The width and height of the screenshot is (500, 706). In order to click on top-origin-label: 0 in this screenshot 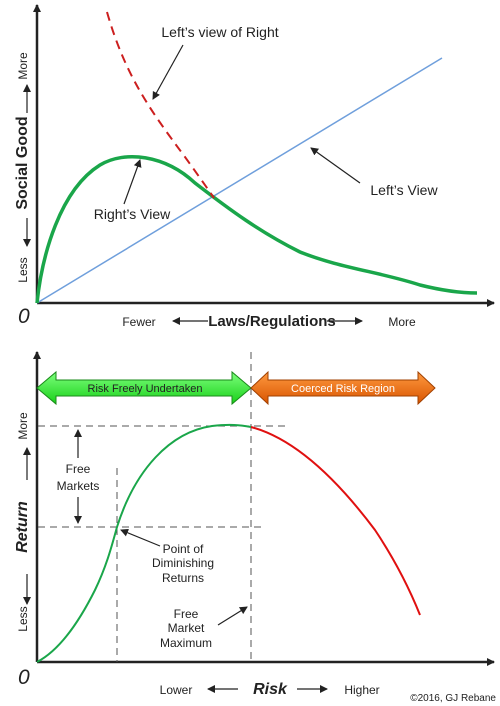, I will do `click(24, 316)`.